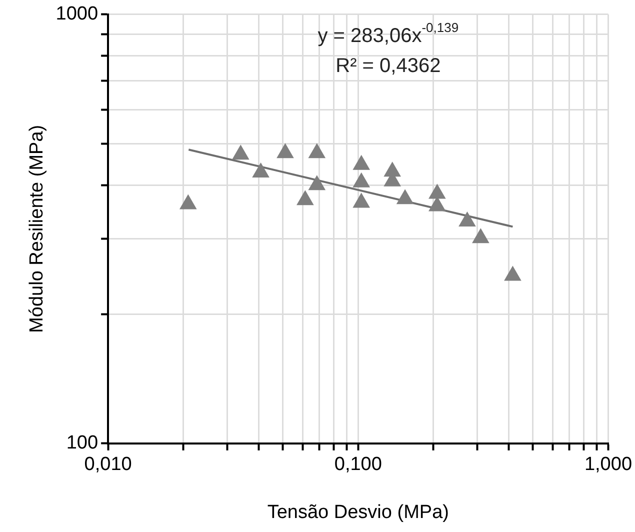  What do you see at coordinates (82, 443) in the screenshot?
I see `y-tick-label: 100` at bounding box center [82, 443].